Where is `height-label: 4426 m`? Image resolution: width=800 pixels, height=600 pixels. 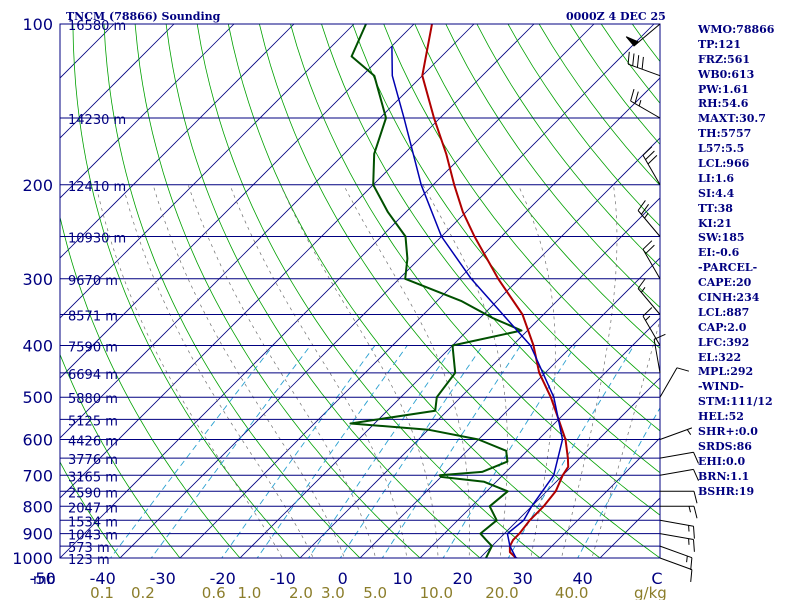 height-label: 4426 m is located at coordinates (93, 442).